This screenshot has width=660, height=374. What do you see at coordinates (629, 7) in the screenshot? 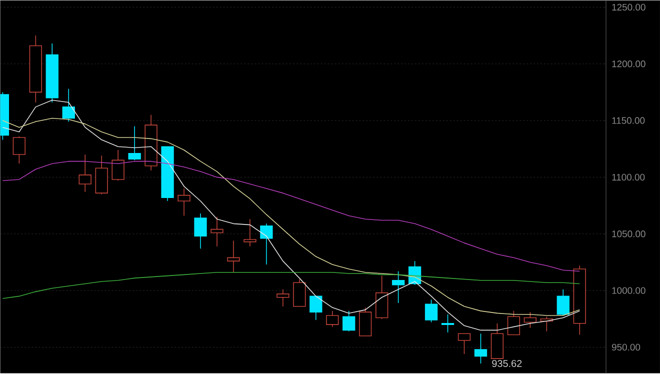
I see `y-tick-label: 1250.00` at bounding box center [629, 7].